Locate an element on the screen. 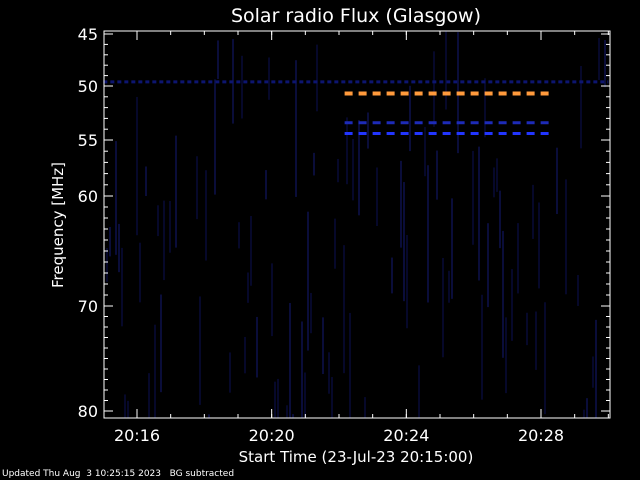 Image resolution: width=640 pixels, height=480 pixels. y-tick-label: 60 is located at coordinates (88, 196).